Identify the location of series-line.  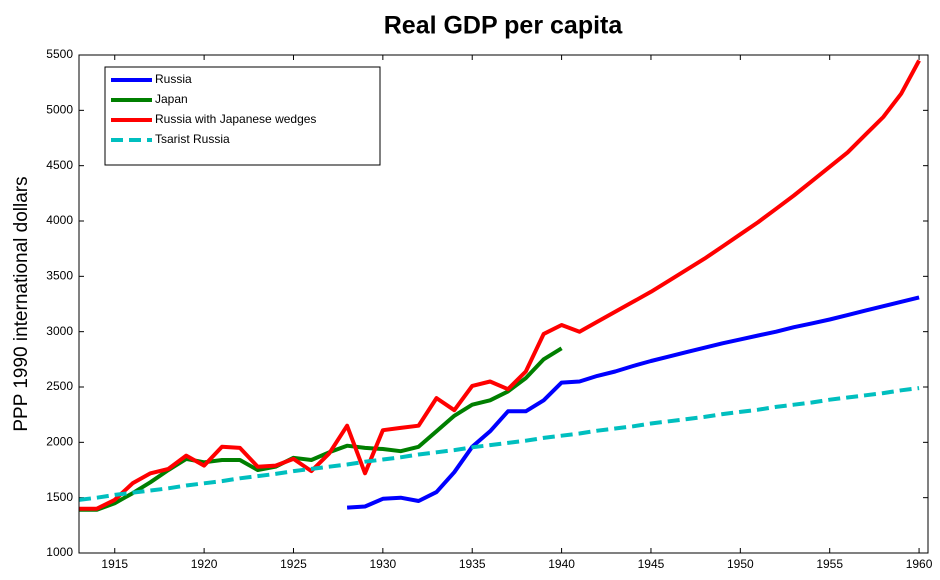
(321, 429).